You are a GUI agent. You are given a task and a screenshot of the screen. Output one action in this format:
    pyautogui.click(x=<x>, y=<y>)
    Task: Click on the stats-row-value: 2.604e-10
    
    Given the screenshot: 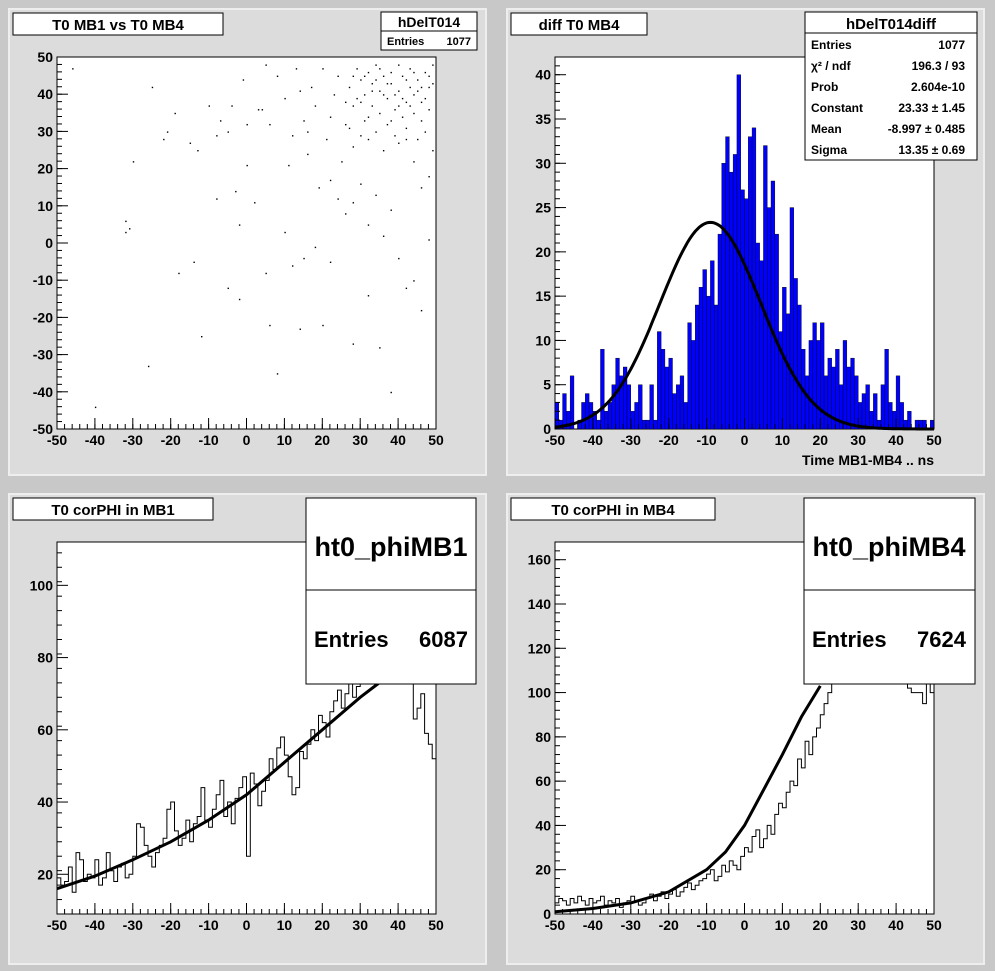 What is the action you would take?
    pyautogui.click(x=938, y=87)
    